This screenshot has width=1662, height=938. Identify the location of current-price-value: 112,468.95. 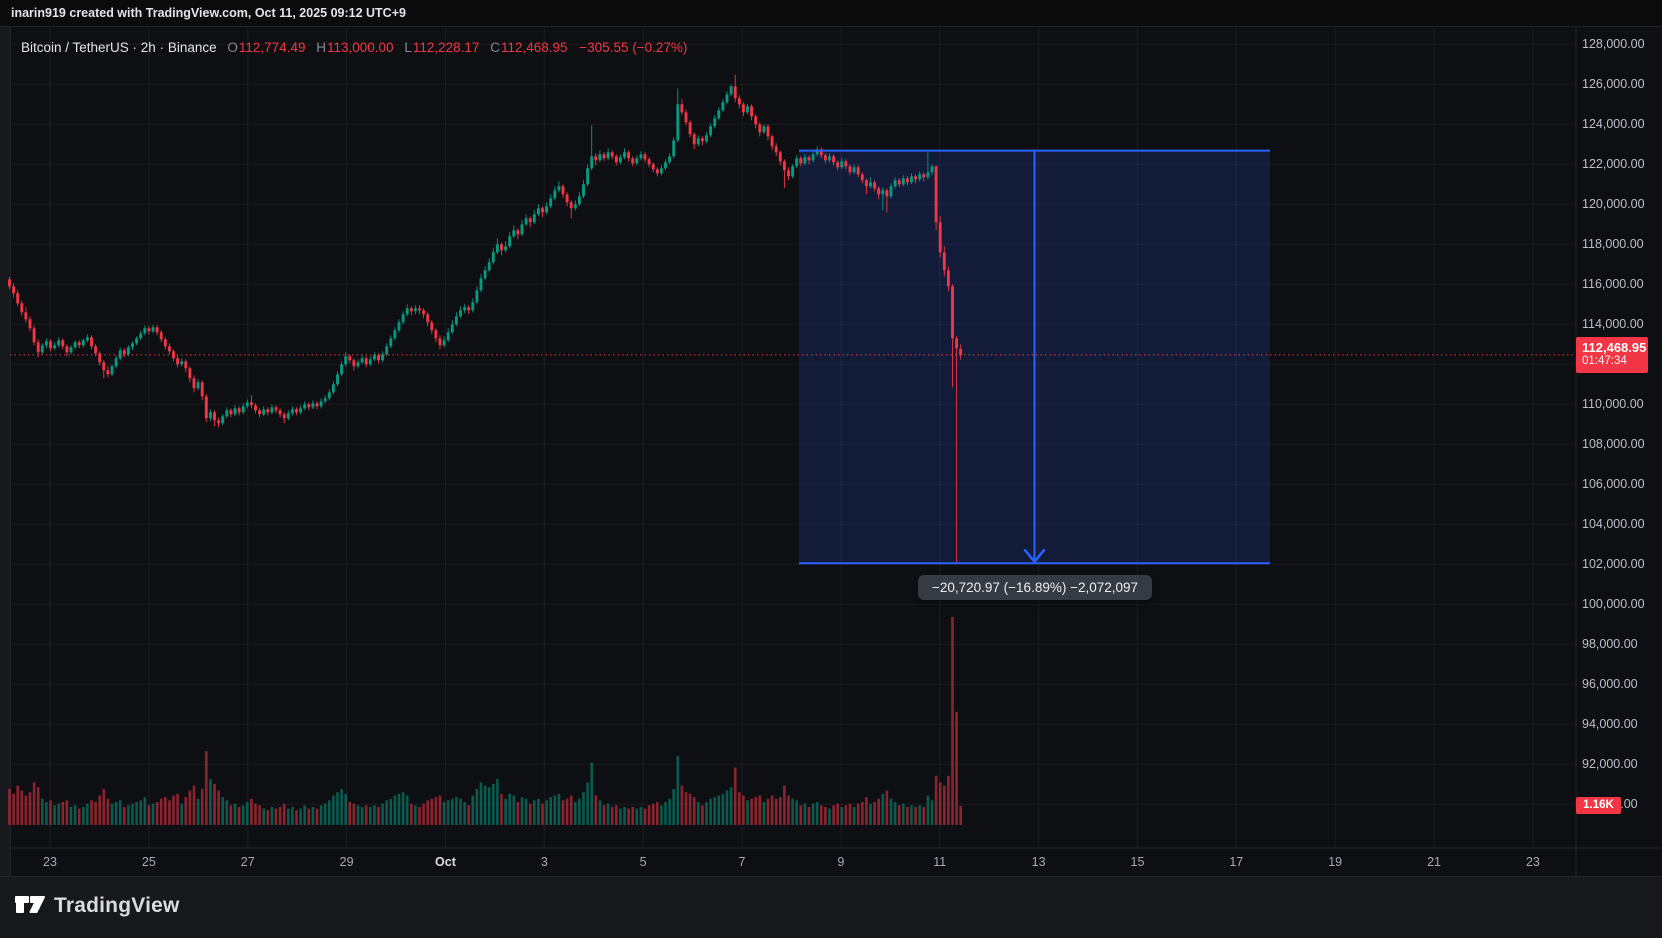
(1614, 347).